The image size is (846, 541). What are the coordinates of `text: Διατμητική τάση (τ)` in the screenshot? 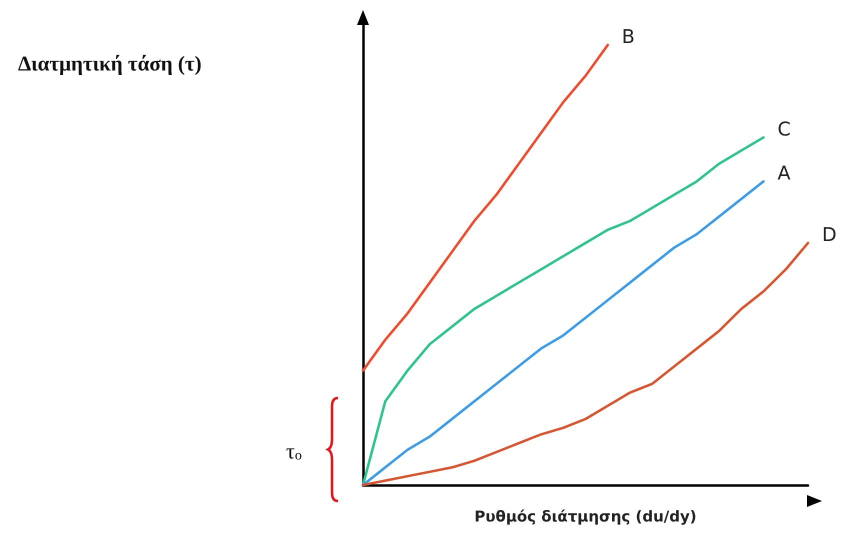 It's located at (110, 64).